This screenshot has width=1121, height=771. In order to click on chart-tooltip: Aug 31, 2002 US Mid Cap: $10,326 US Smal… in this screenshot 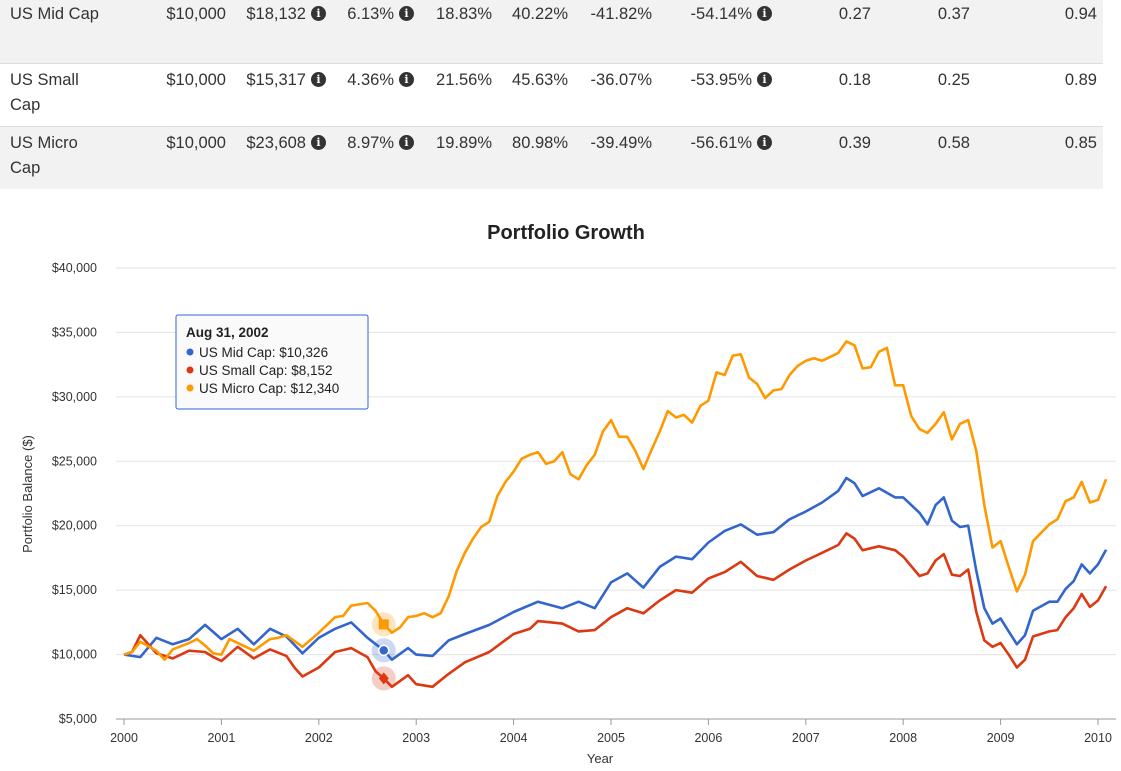, I will do `click(272, 362)`.